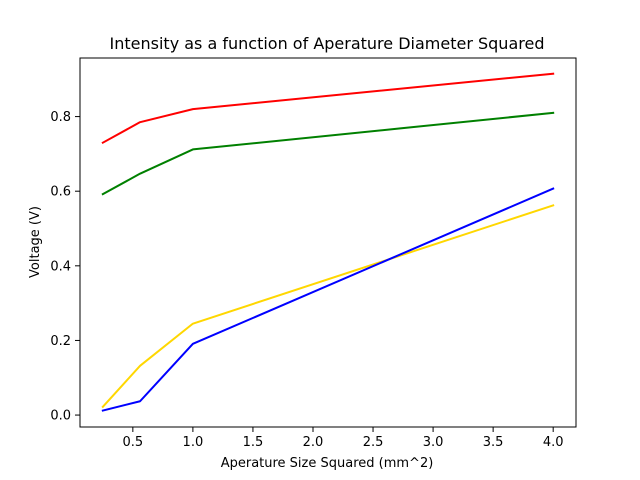 This screenshot has width=640, height=480. Describe the element at coordinates (60, 416) in the screenshot. I see `y-tick-label: 0.0` at that location.